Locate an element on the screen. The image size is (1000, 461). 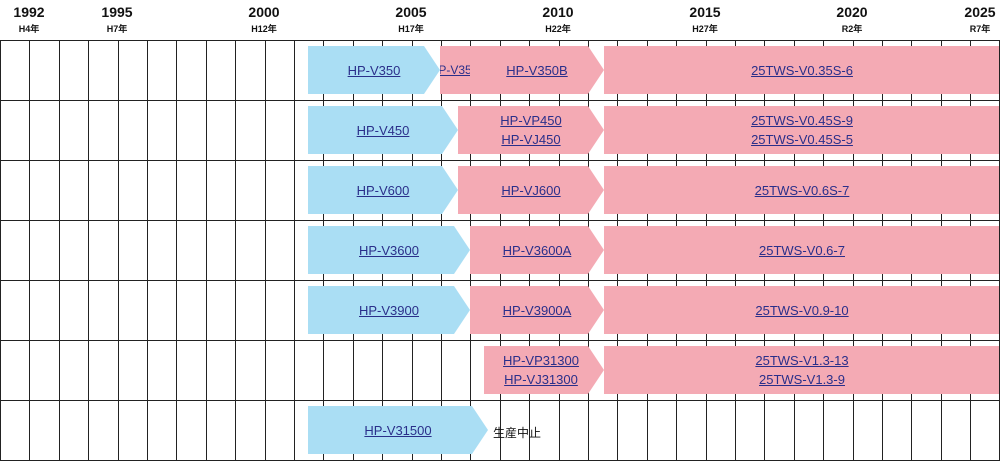
product-link-25tws-v045s-9: 25TWS-V0.45S-9 is located at coordinates (802, 120).